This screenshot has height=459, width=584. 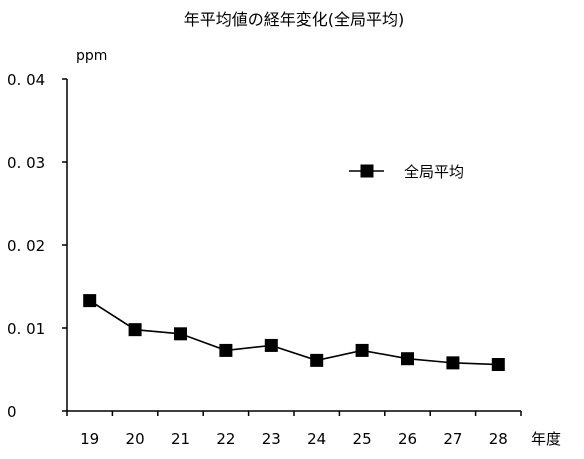 What do you see at coordinates (294, 19) in the screenshot?
I see `chart-title: 年平均値の経年変化(全局平均)` at bounding box center [294, 19].